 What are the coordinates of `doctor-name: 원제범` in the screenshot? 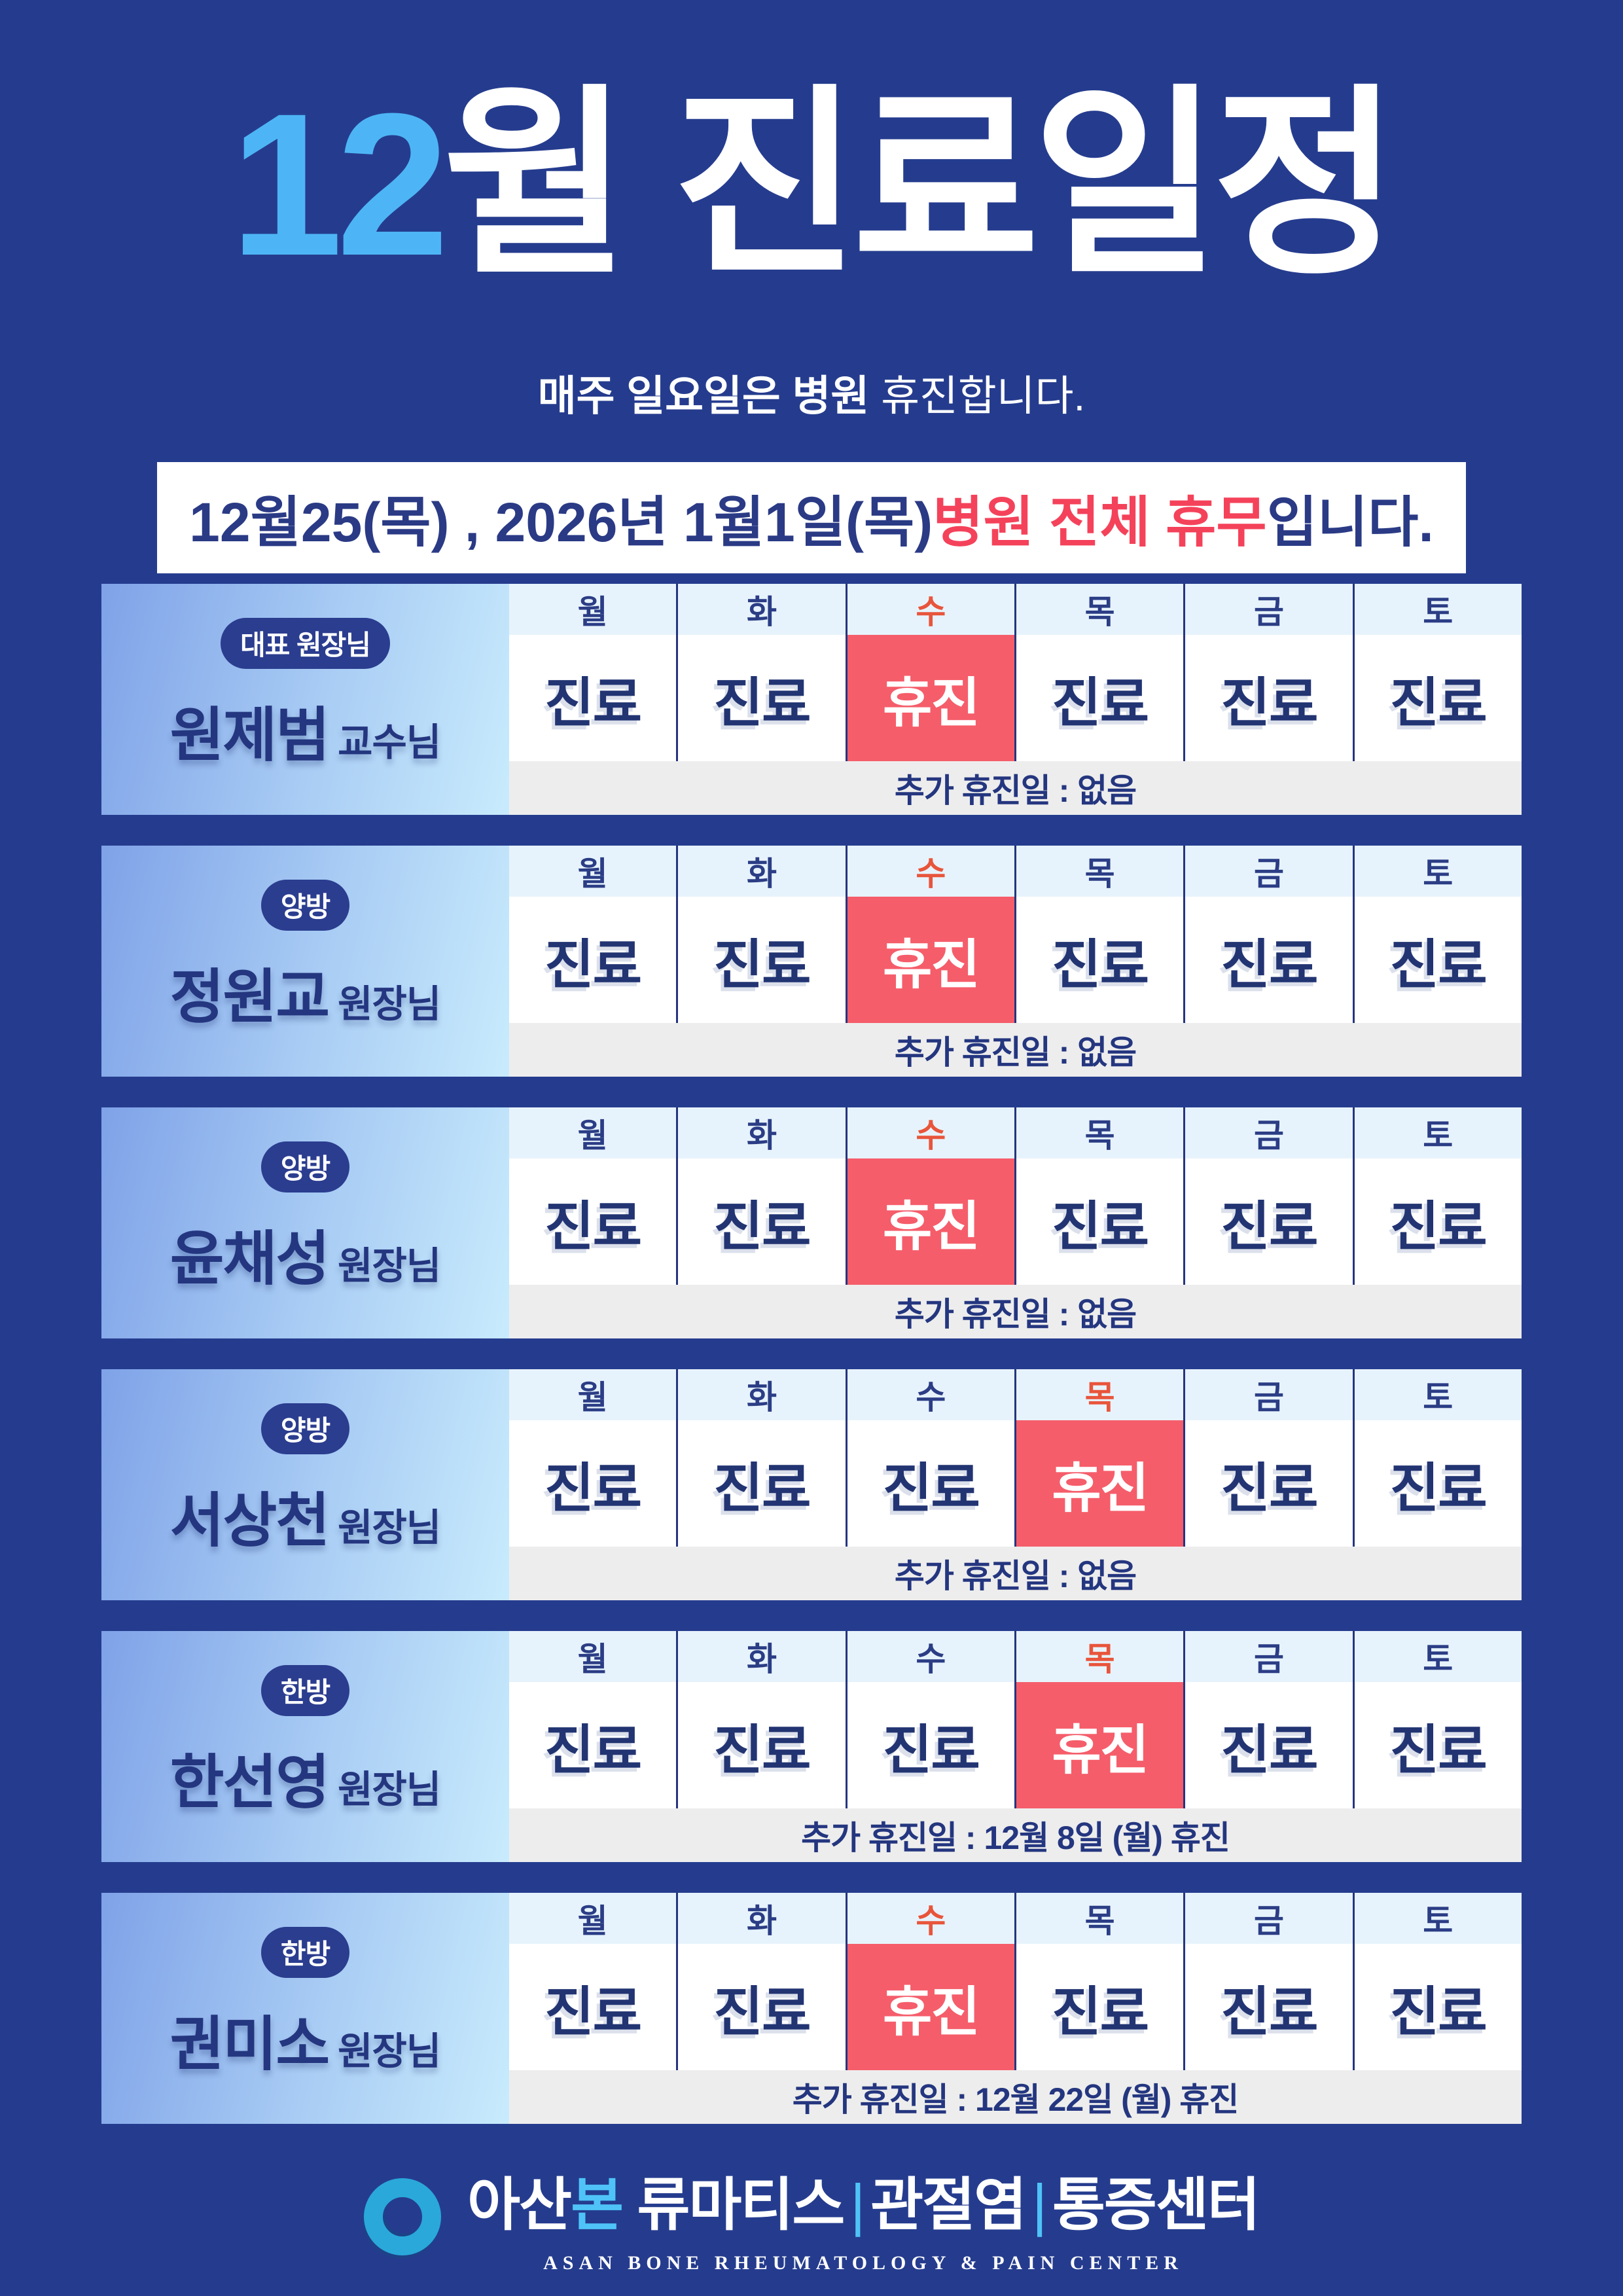 It's located at (249, 735).